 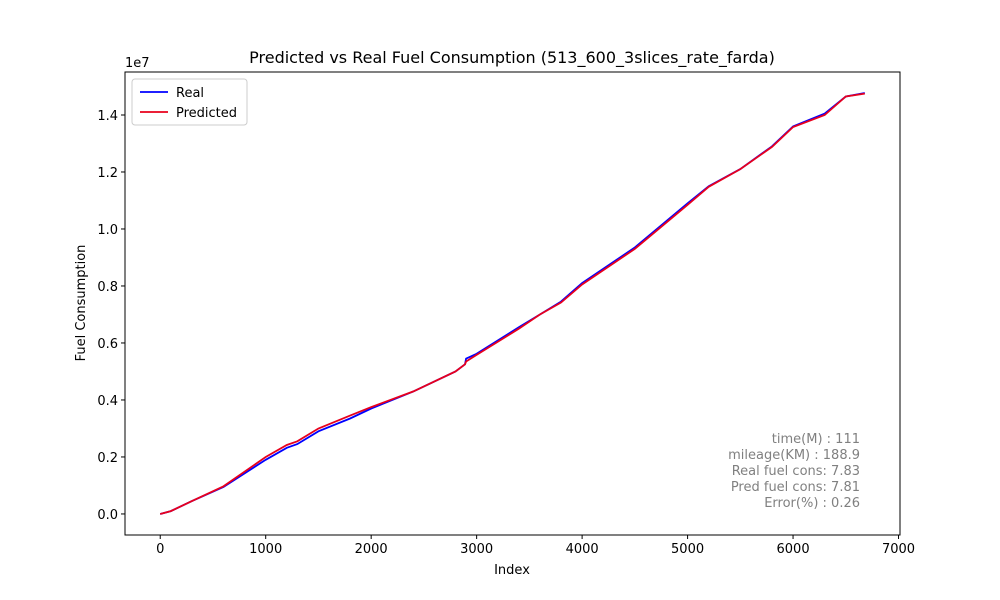 I want to click on x-tick-label: 1000, so click(x=265, y=549).